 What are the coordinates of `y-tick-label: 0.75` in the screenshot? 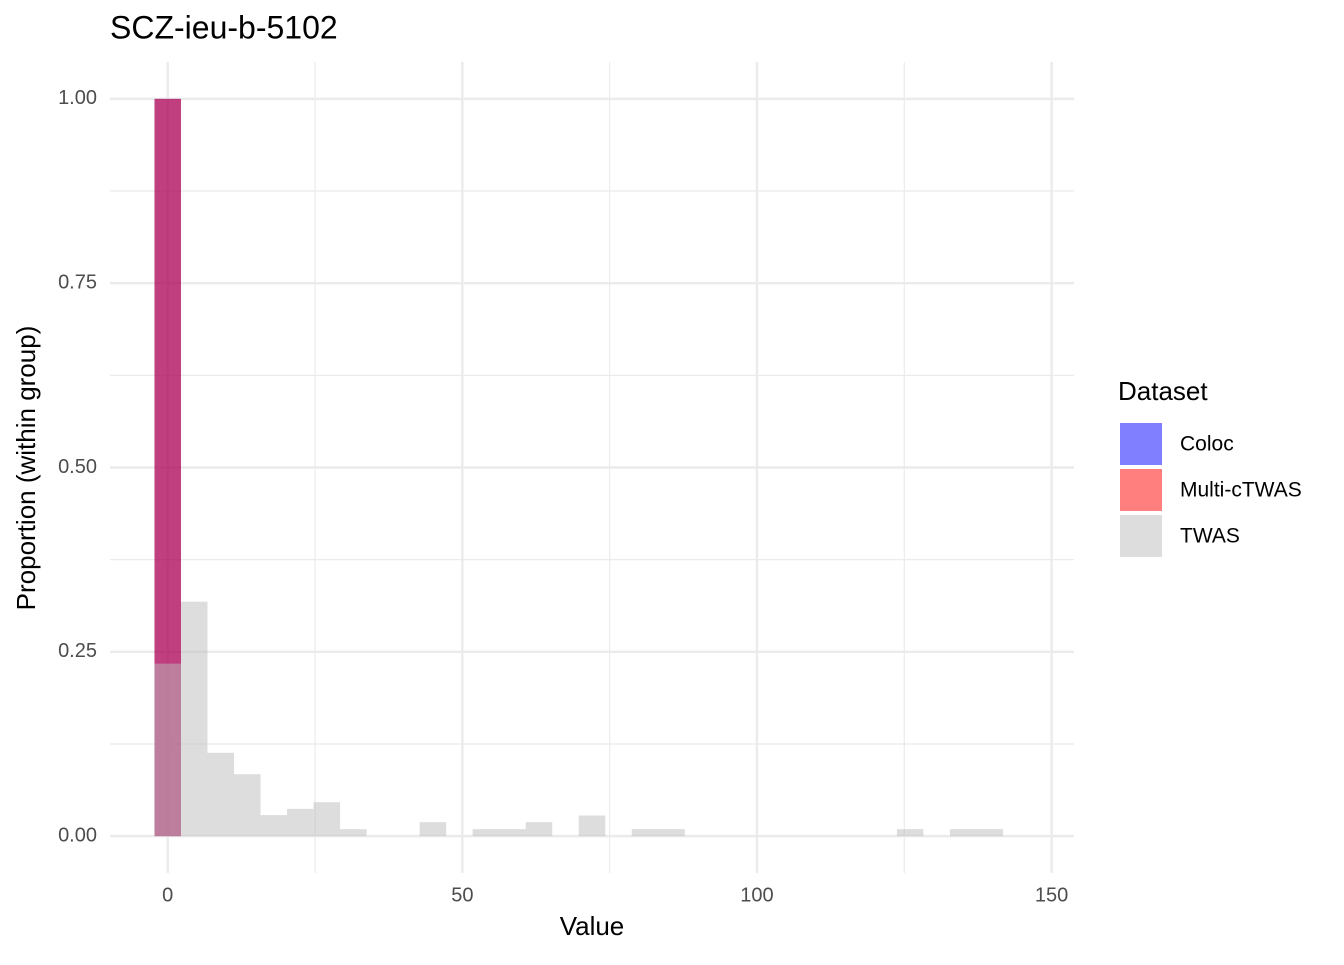 It's located at (77, 282).